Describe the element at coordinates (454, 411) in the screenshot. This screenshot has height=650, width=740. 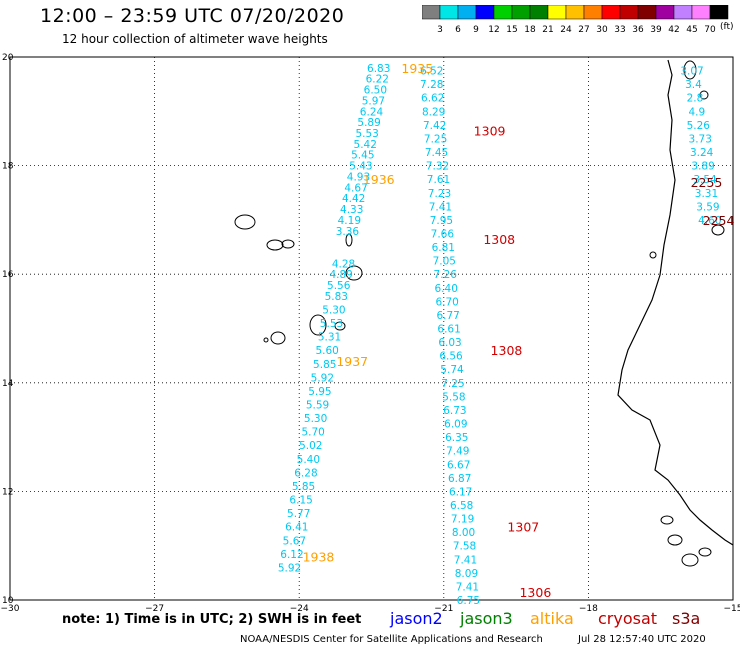
I see `wave-height-label: 6.73` at that location.